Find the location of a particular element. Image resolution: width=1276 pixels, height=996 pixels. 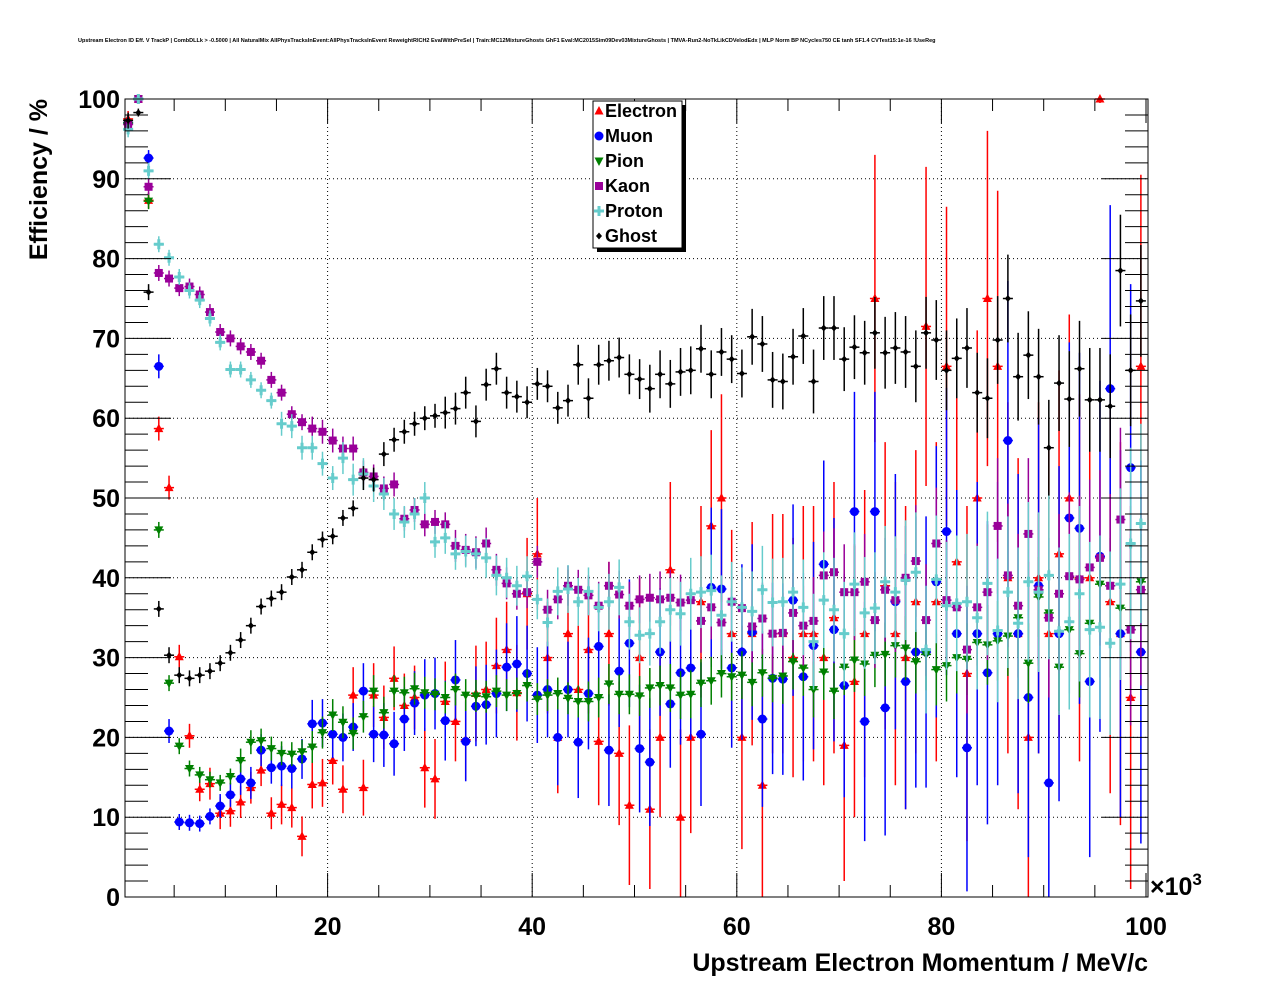

legend-item-pion: Pion is located at coordinates (619, 161).